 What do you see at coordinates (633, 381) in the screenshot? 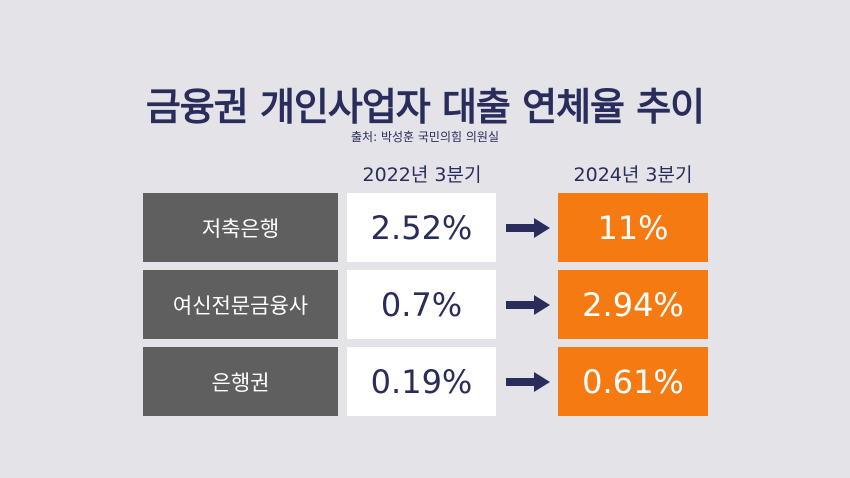
I see `value-after-banks: 0.61%` at bounding box center [633, 381].